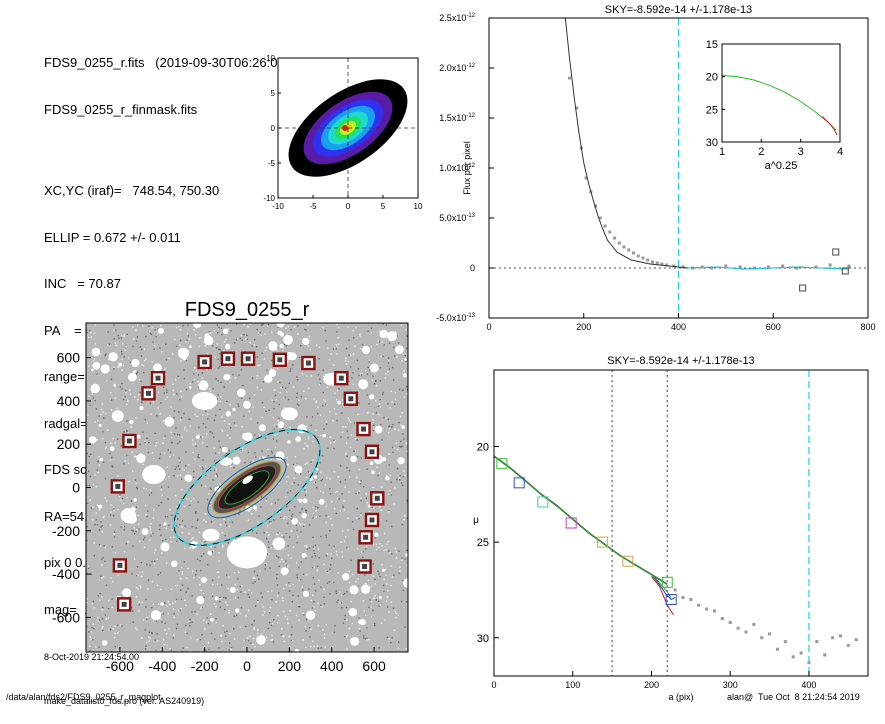 Image resolution: width=885 pixels, height=724 pixels. I want to click on inset-background, so click(773, 109).